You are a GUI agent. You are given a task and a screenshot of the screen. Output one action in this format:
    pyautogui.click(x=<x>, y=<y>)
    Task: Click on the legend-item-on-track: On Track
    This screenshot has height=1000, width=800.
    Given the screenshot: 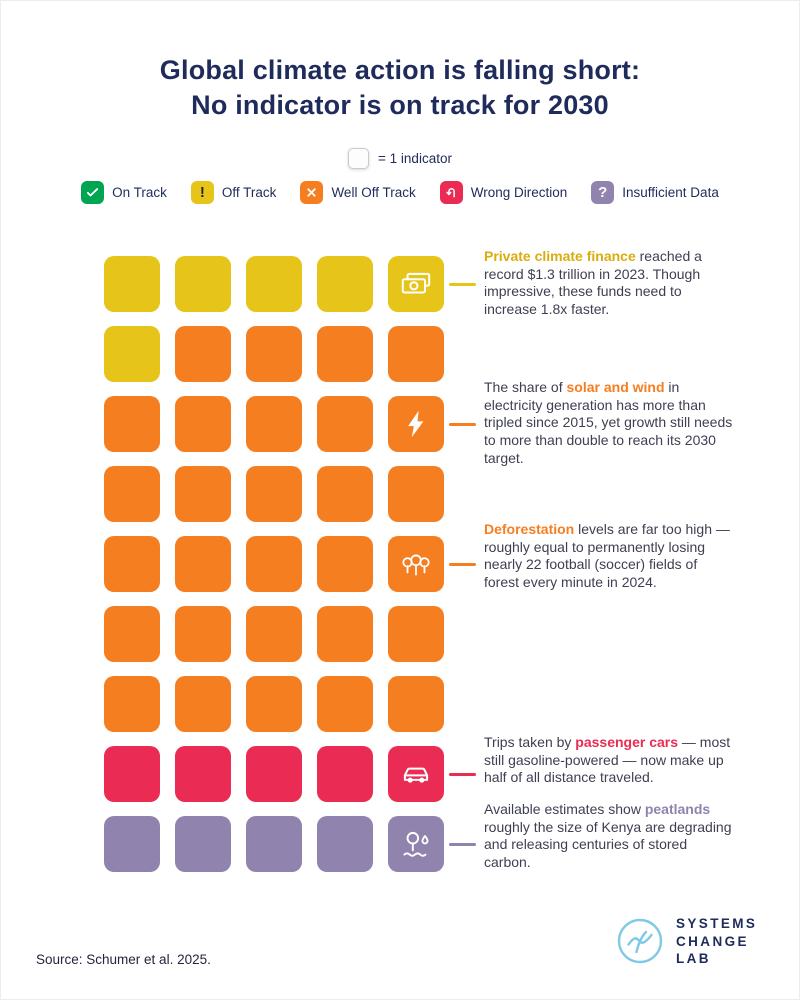 What is the action you would take?
    pyautogui.click(x=124, y=192)
    